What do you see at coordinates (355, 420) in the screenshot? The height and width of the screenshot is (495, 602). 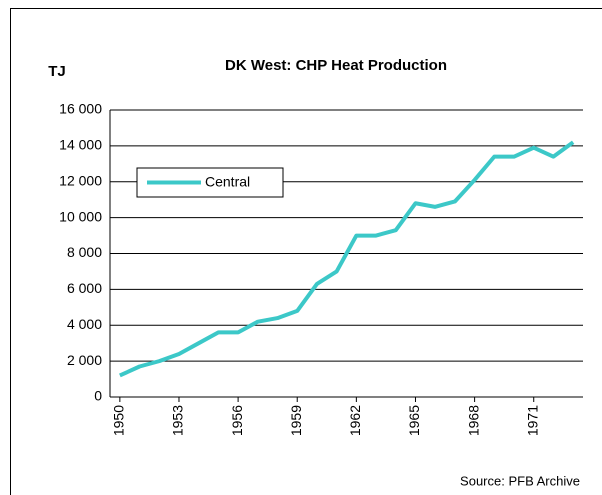 I see `x-tick-label: 1962` at bounding box center [355, 420].